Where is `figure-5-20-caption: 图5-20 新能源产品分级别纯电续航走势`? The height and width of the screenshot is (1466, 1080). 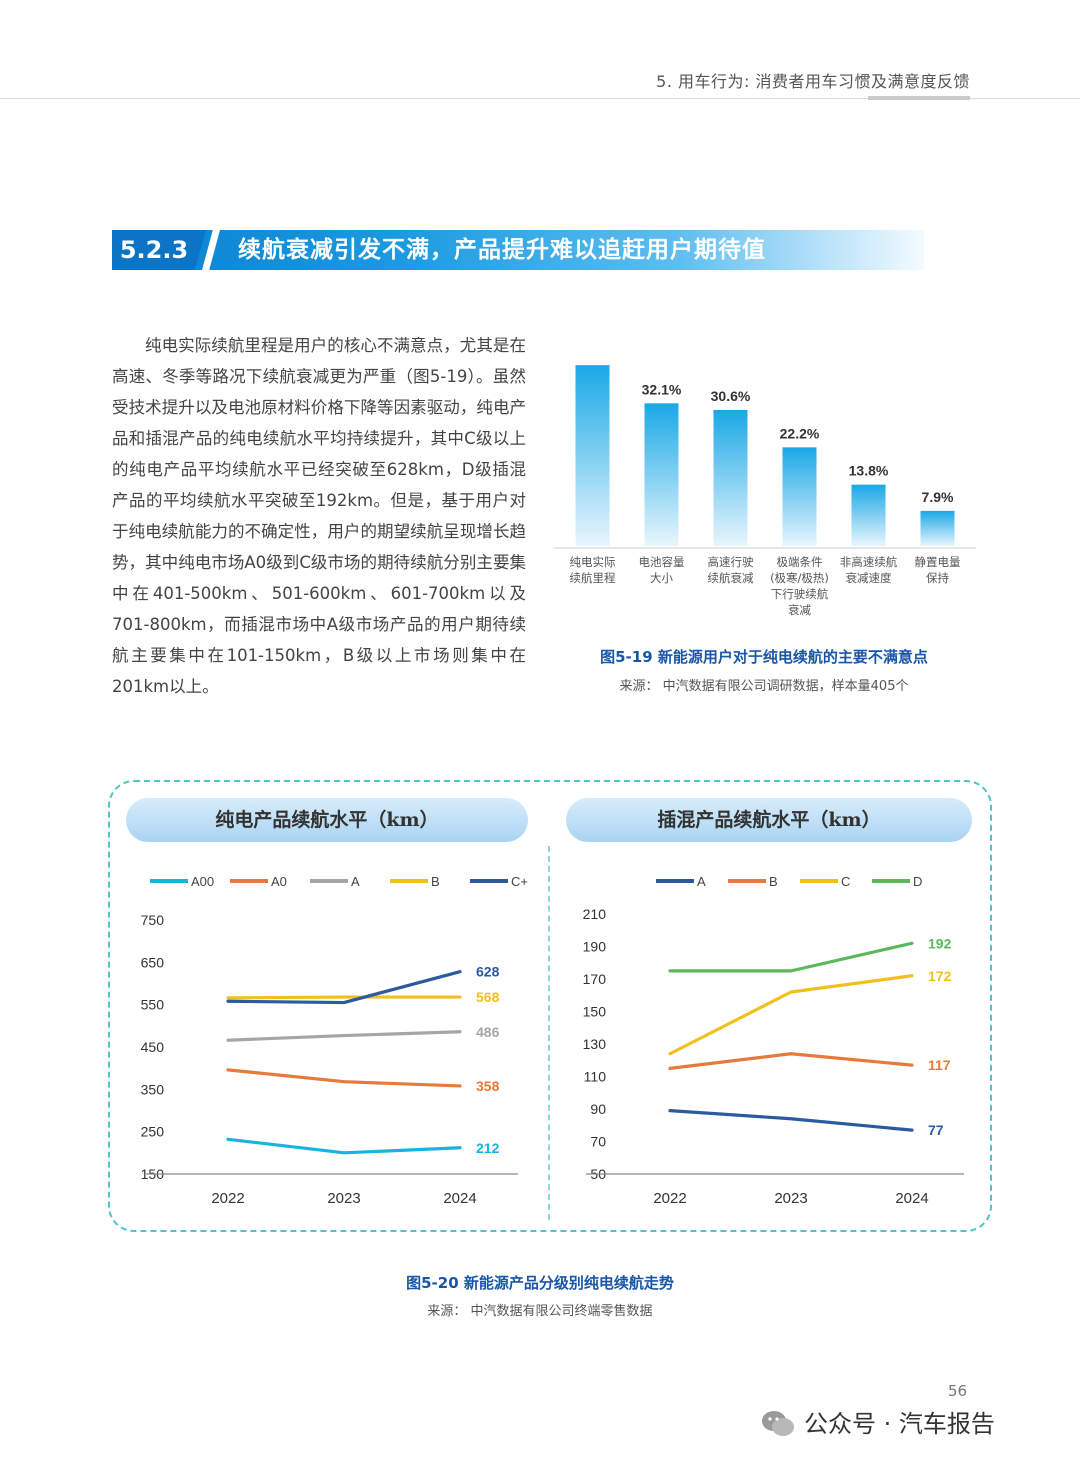 figure-5-20-caption: 图5-20 新能源产品分级别纯电续航走势 is located at coordinates (540, 1283).